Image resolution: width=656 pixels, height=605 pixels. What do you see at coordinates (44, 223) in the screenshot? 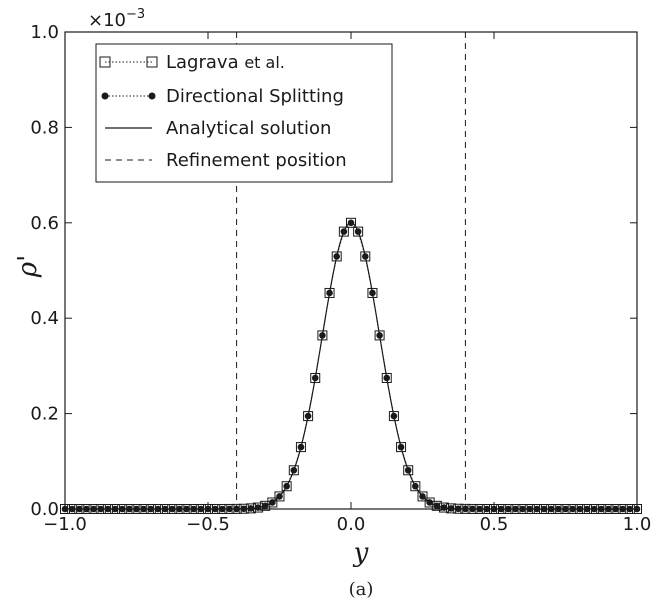
I see `y-tick-label: 0.6` at bounding box center [44, 223].